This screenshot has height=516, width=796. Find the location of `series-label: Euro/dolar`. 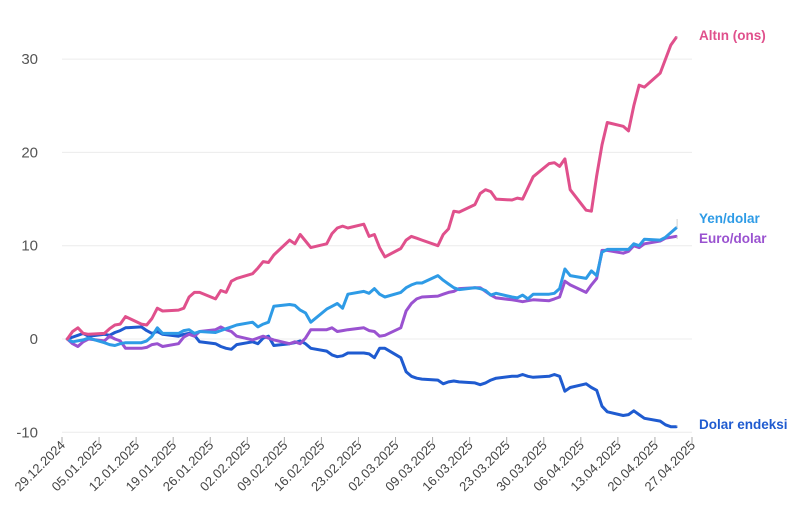

series-label: Euro/dolar is located at coordinates (733, 238).